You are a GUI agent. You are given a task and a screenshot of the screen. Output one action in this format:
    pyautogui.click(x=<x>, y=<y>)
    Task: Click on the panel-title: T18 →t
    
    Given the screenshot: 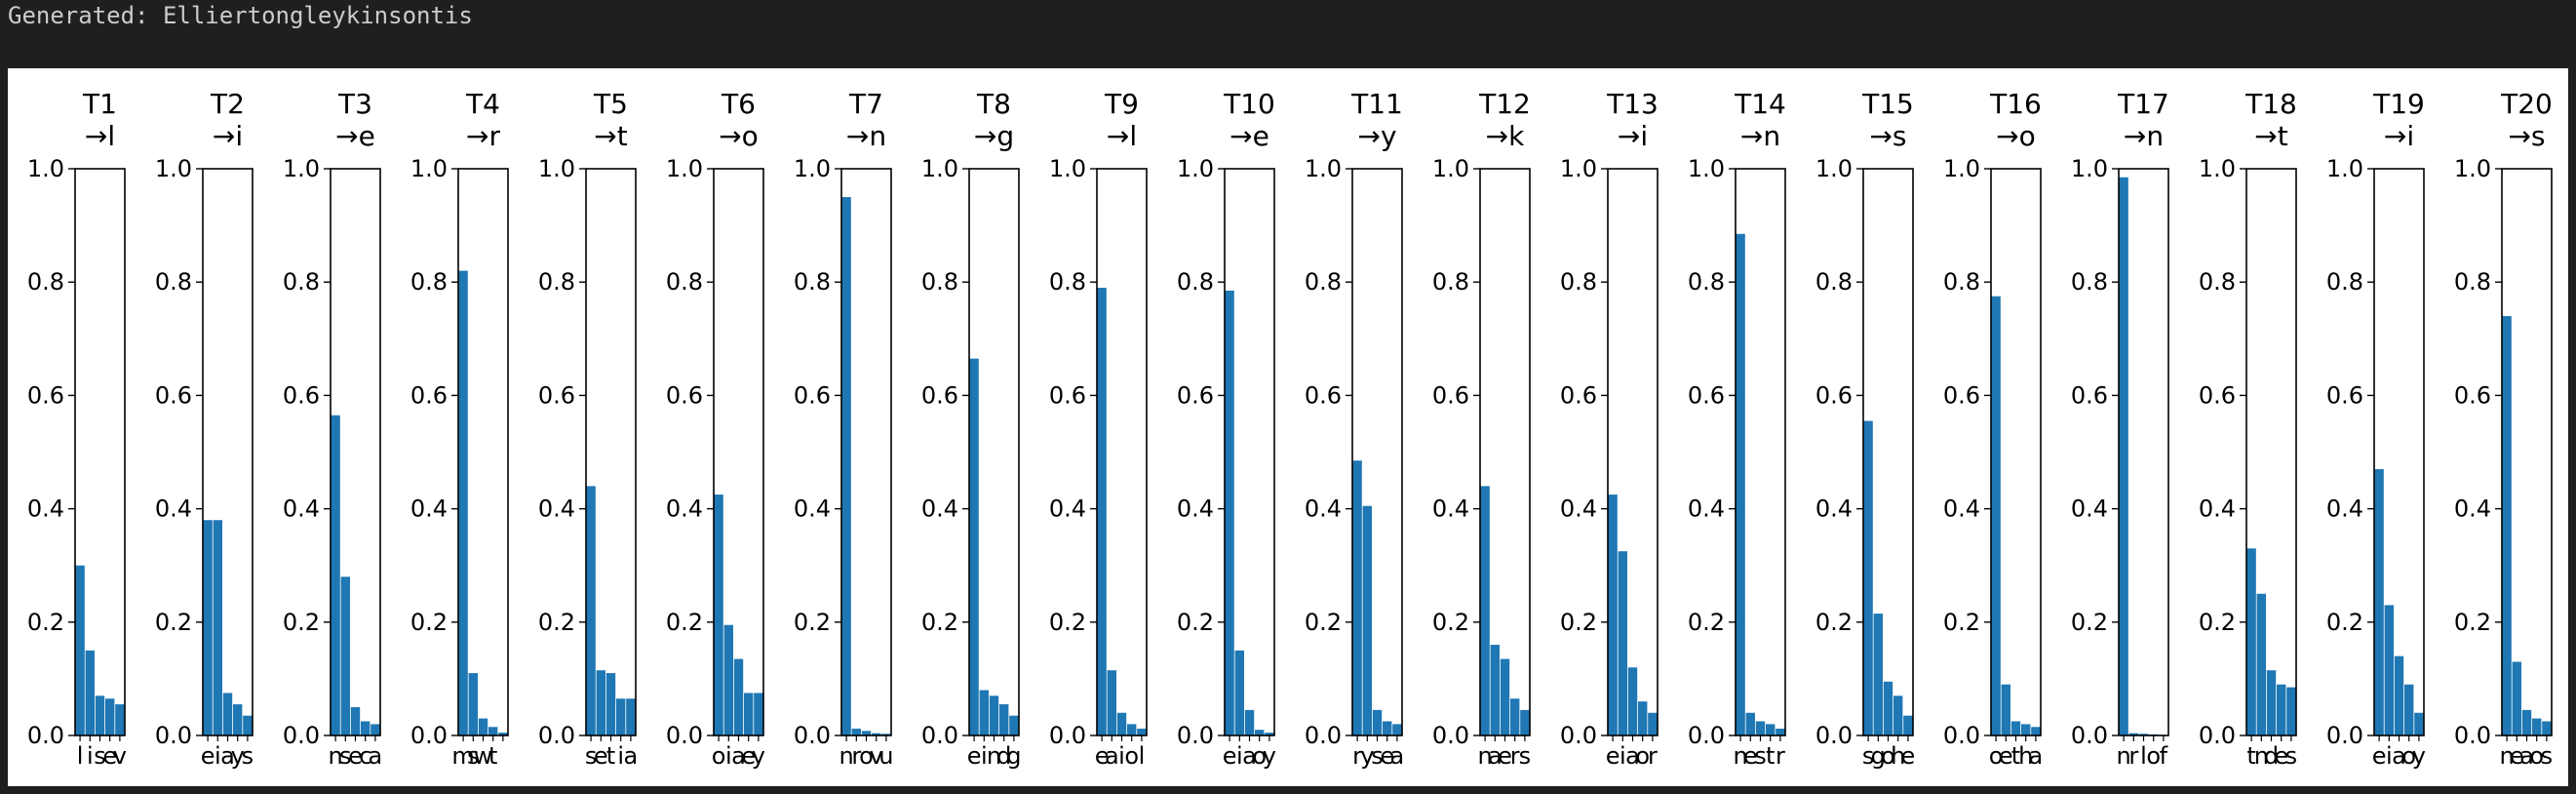 What is the action you would take?
    pyautogui.click(x=2270, y=120)
    